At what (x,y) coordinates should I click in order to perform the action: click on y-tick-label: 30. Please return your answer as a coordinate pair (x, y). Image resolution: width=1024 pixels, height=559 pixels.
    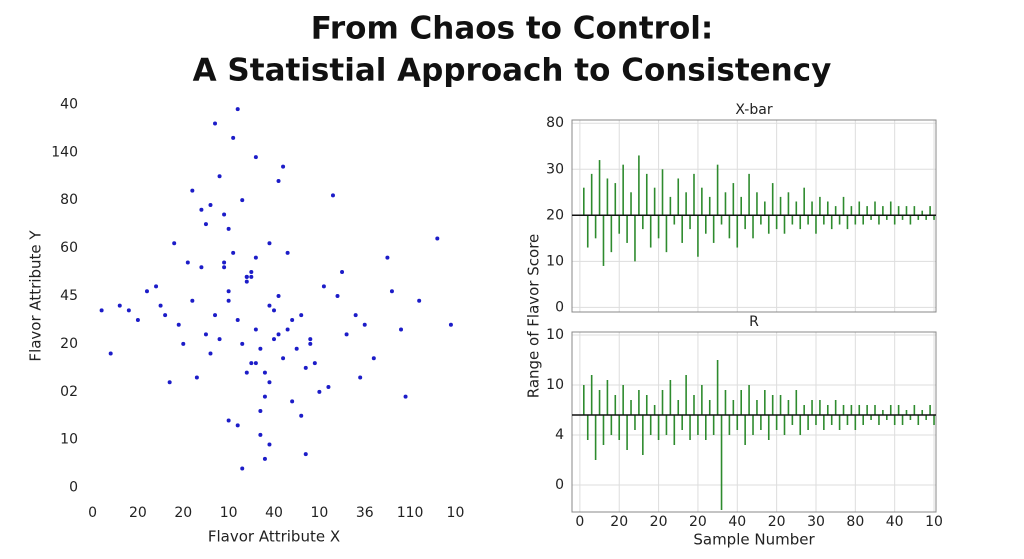
    Looking at the image, I should click on (555, 169).